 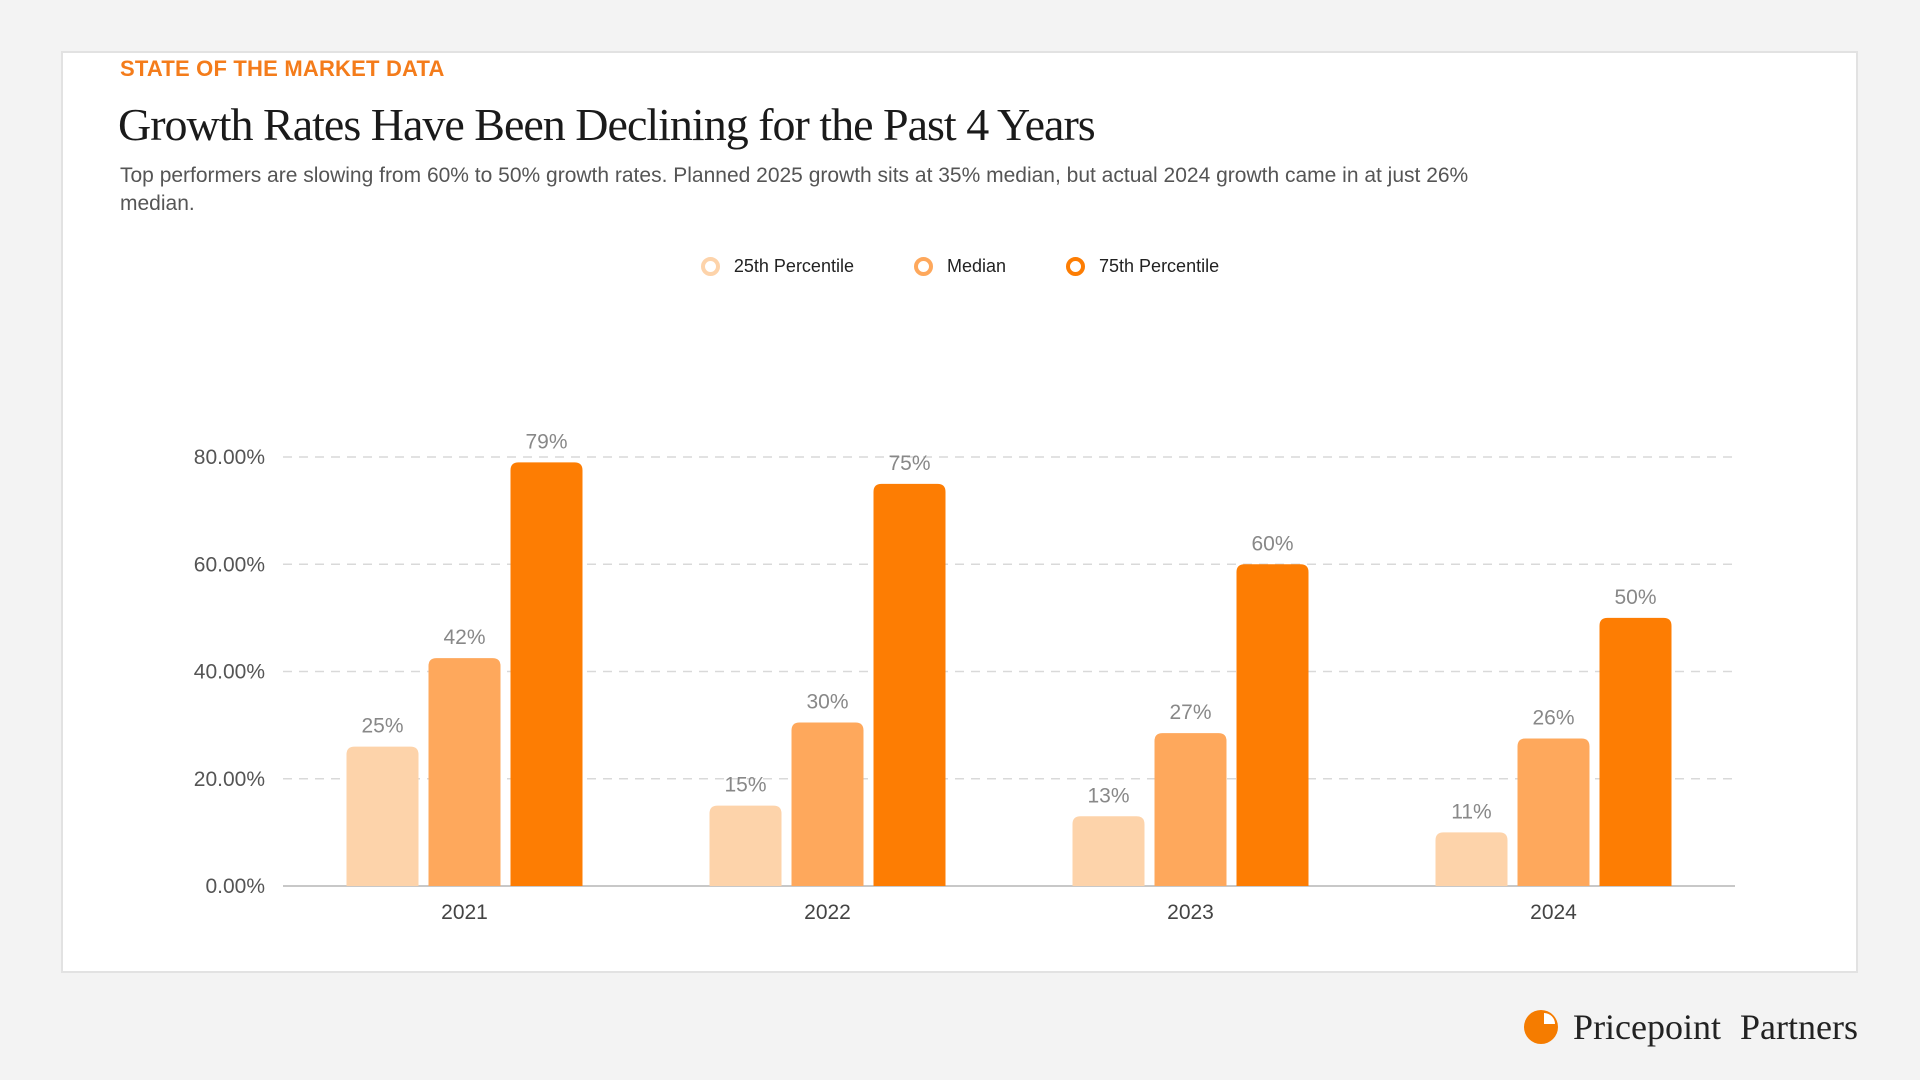 What do you see at coordinates (1190, 712) in the screenshot?
I see `data-label: 27%` at bounding box center [1190, 712].